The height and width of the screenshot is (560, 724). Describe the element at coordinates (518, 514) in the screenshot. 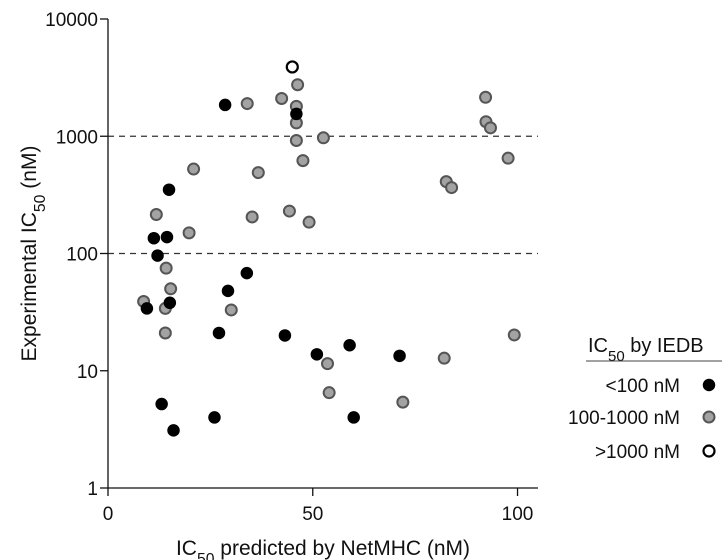

I see `x-tick-label: 100` at that location.